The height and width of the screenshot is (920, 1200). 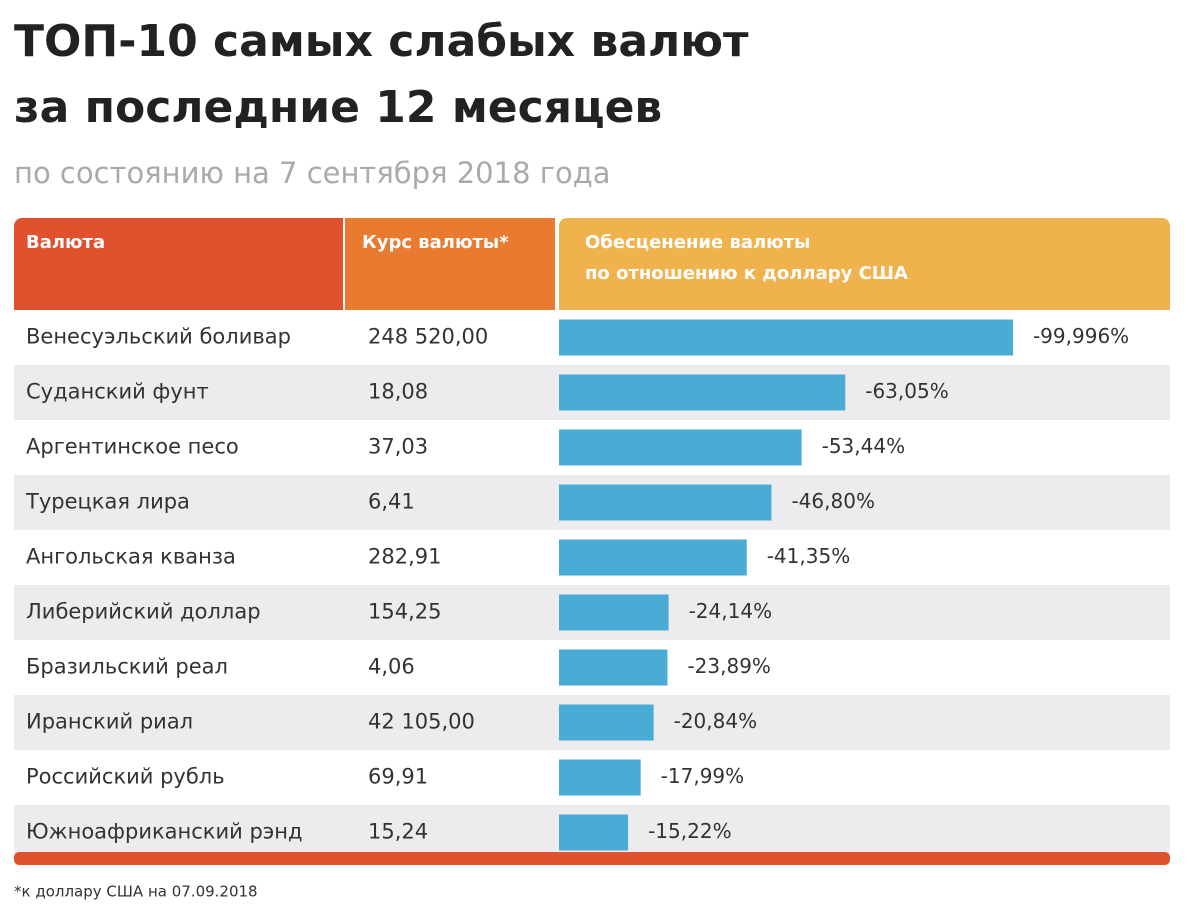 I want to click on rate: 69,91, so click(x=398, y=777).